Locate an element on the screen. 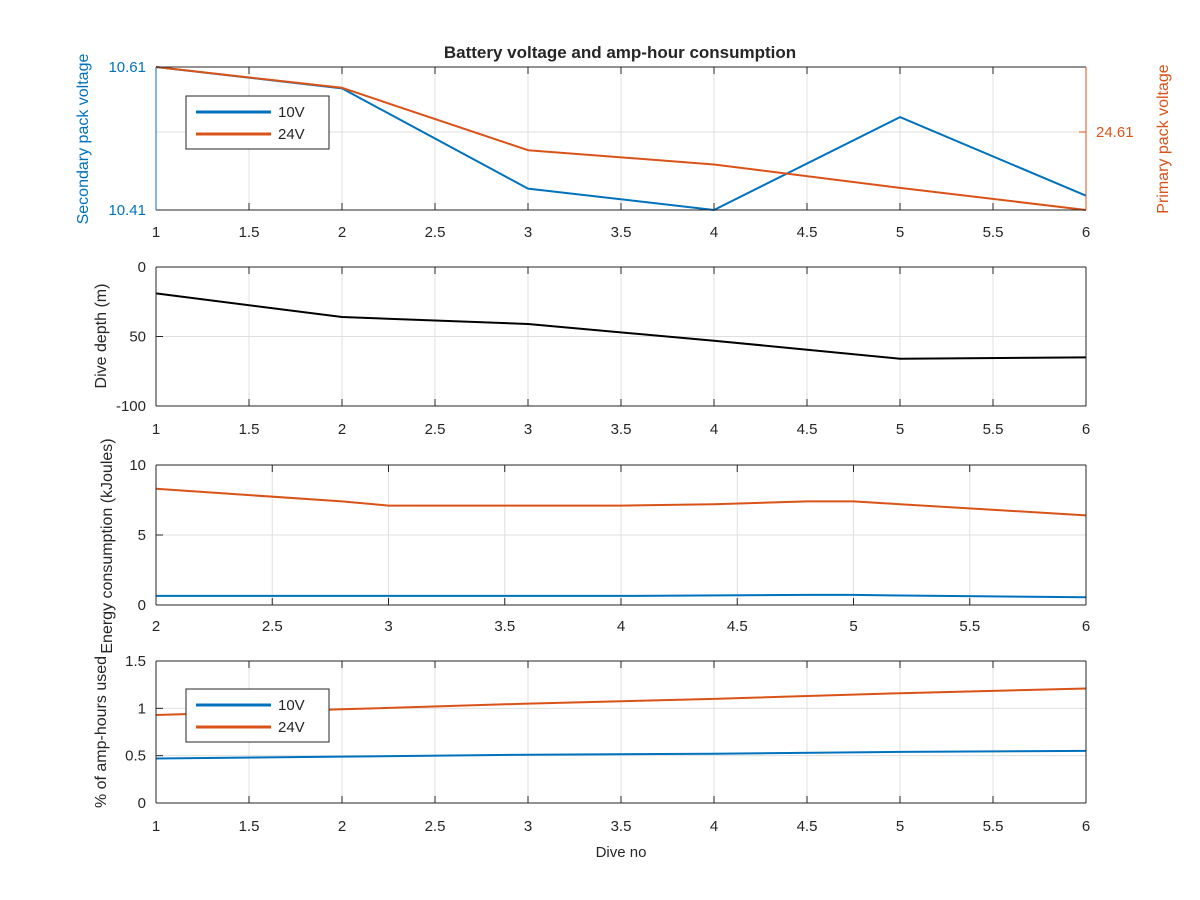 This screenshot has height=900, width=1200. figure-title: Battery voltage and amp-hour consumption is located at coordinates (620, 52).